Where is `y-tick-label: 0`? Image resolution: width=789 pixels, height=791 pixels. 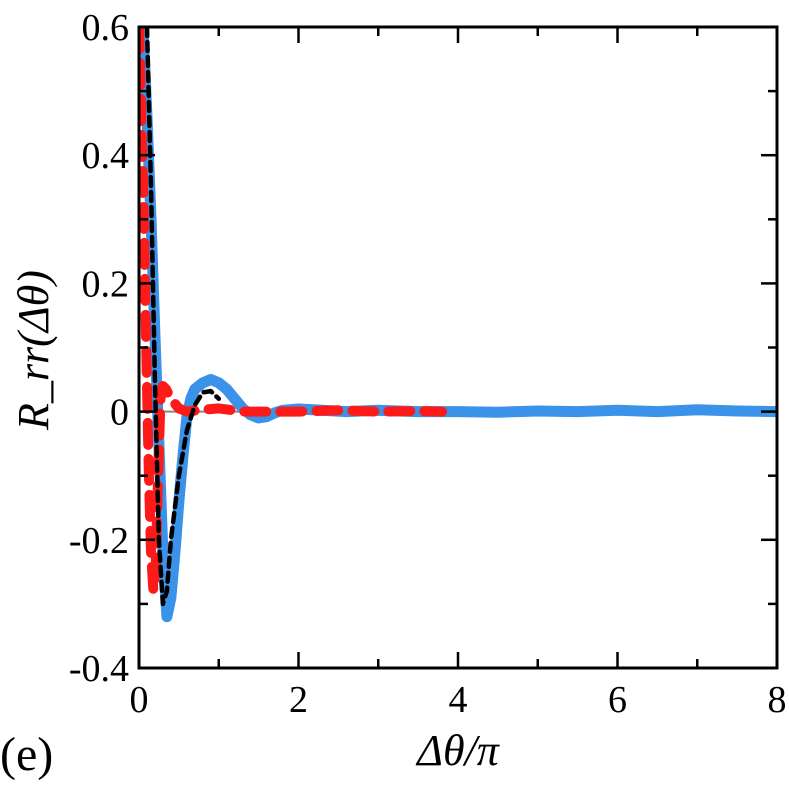
y-tick-label: 0 is located at coordinates (119, 413).